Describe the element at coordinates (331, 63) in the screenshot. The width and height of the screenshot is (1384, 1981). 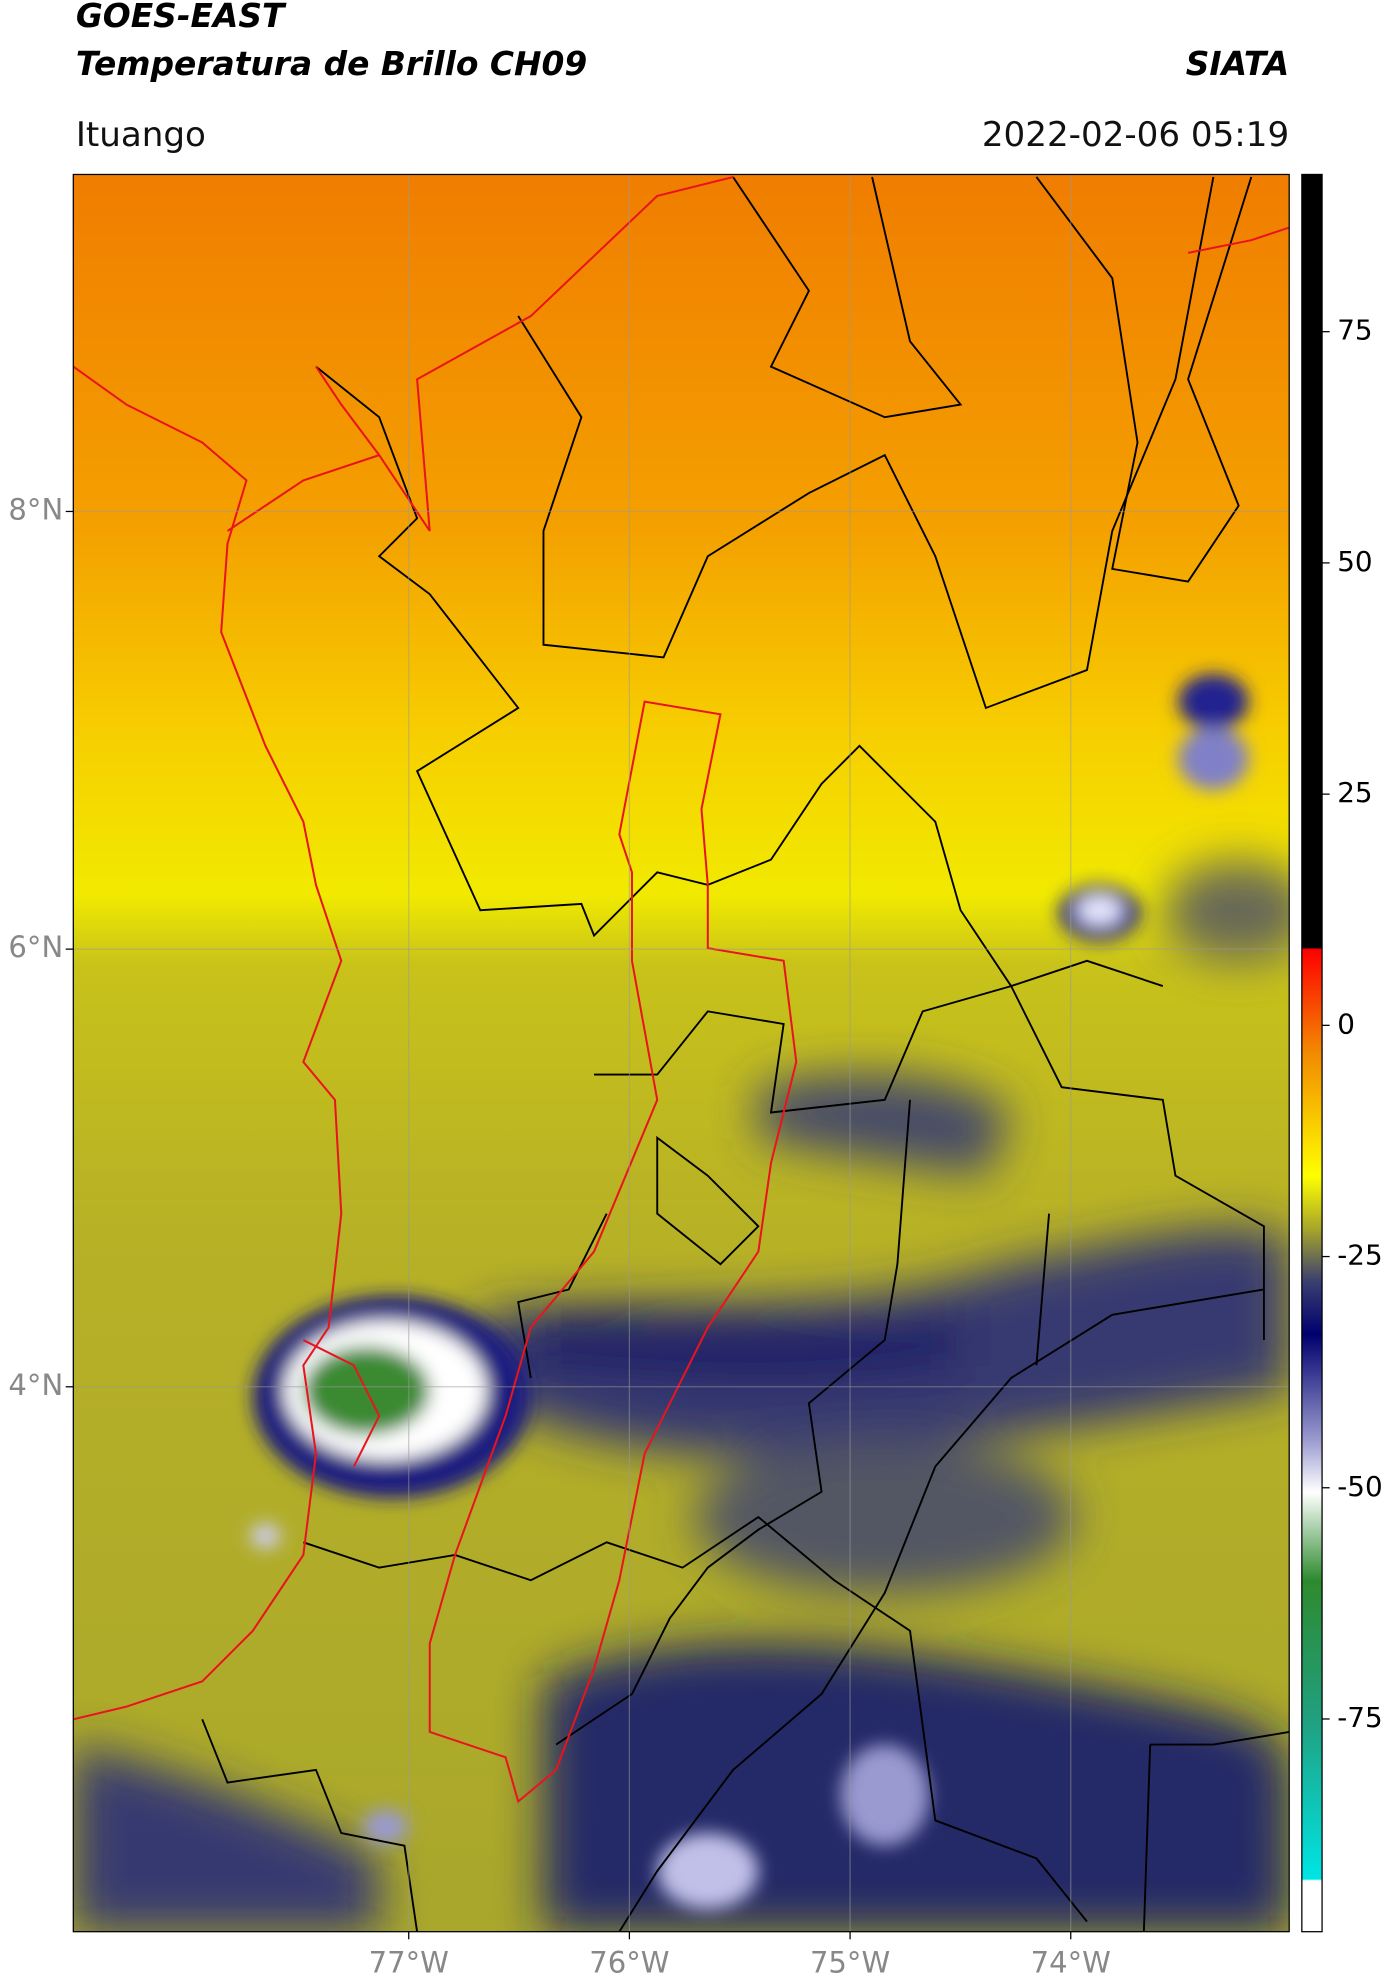
I see `subtitle: Temperatura de Brillo CH09` at that location.